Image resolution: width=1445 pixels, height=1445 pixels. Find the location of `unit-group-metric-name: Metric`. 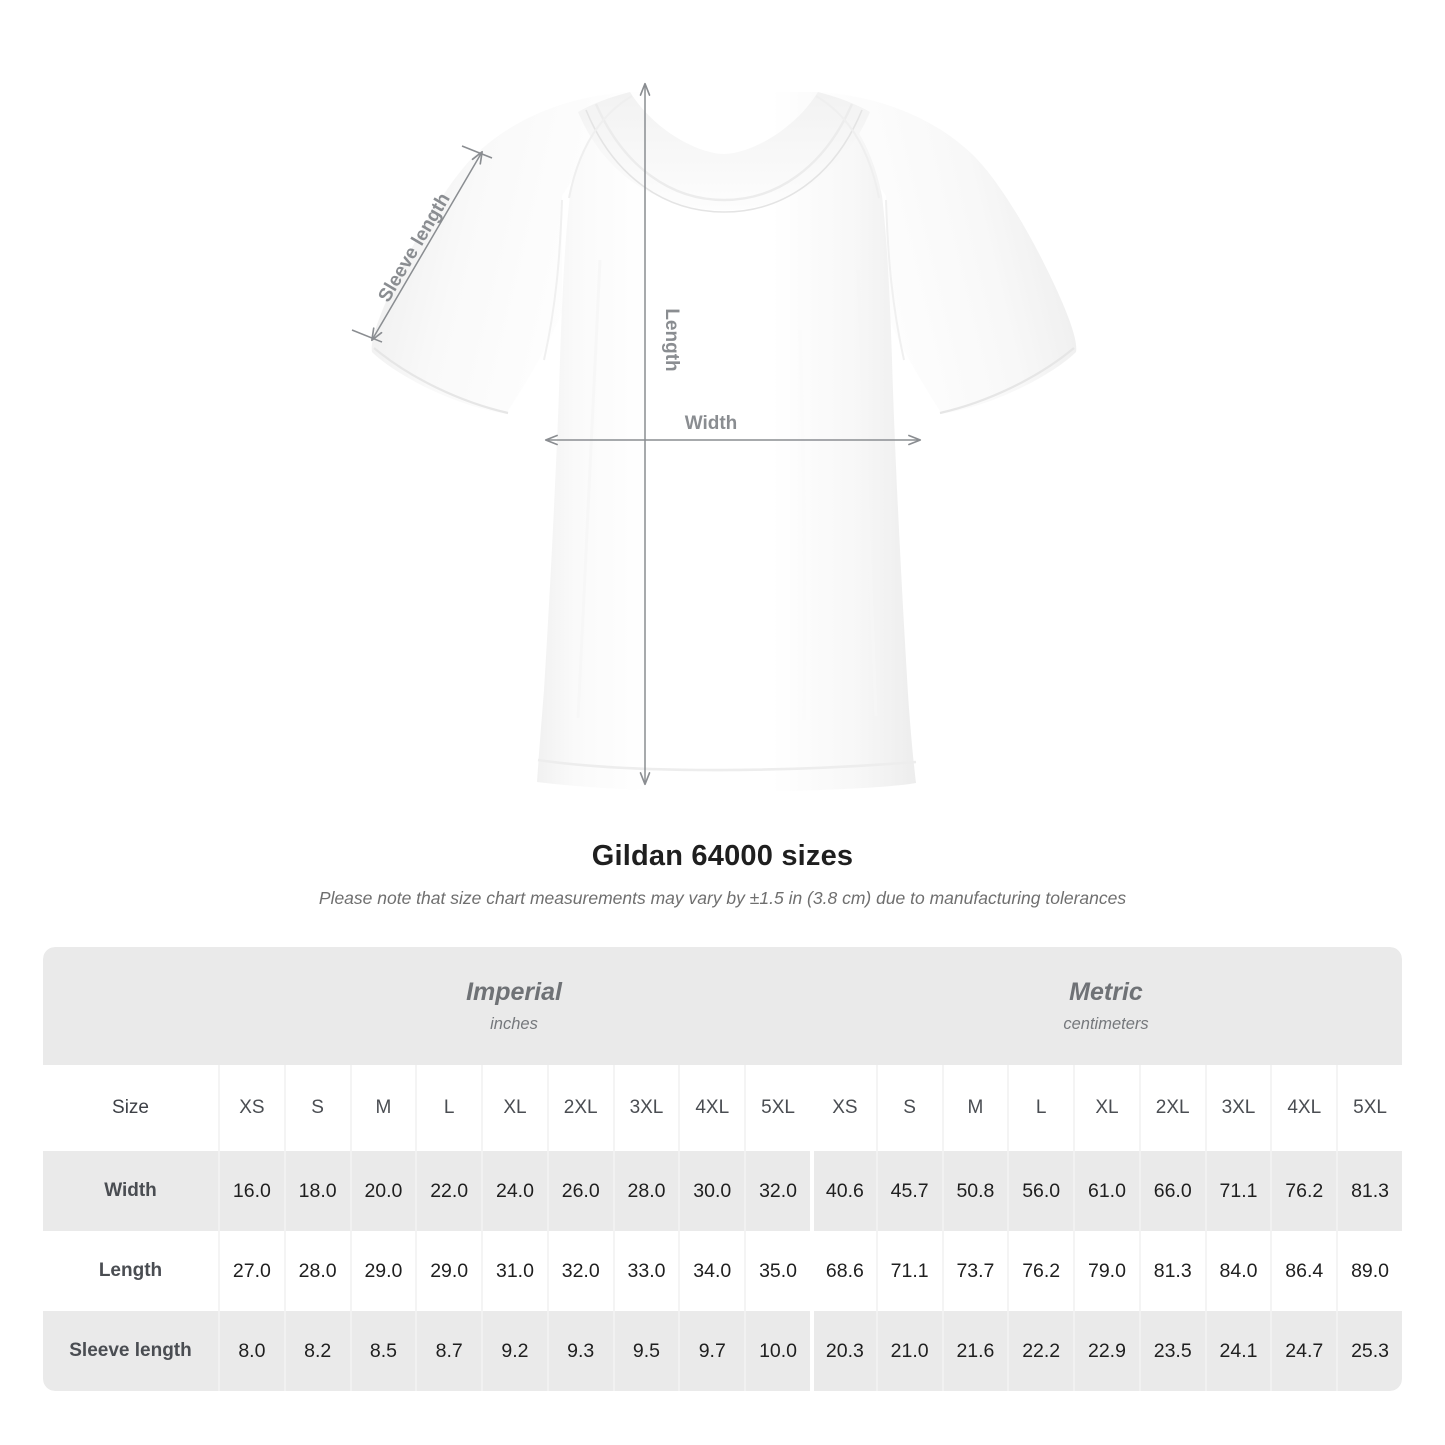

unit-group-metric-name: Metric is located at coordinates (1106, 992).